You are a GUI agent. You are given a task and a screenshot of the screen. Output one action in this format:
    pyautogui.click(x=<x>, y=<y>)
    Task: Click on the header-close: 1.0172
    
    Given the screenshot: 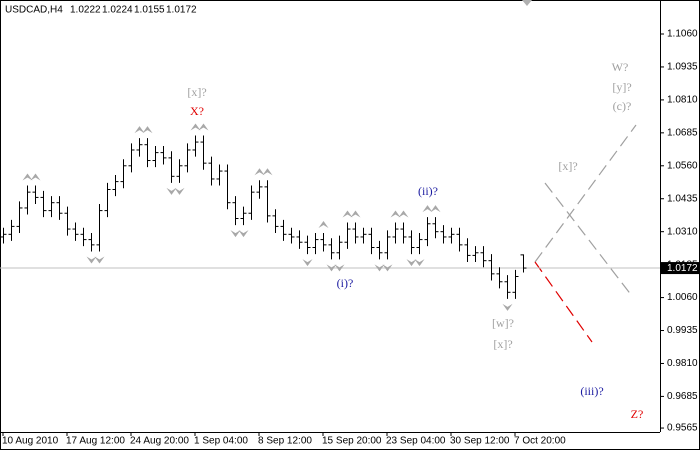 What is the action you would take?
    pyautogui.click(x=181, y=10)
    